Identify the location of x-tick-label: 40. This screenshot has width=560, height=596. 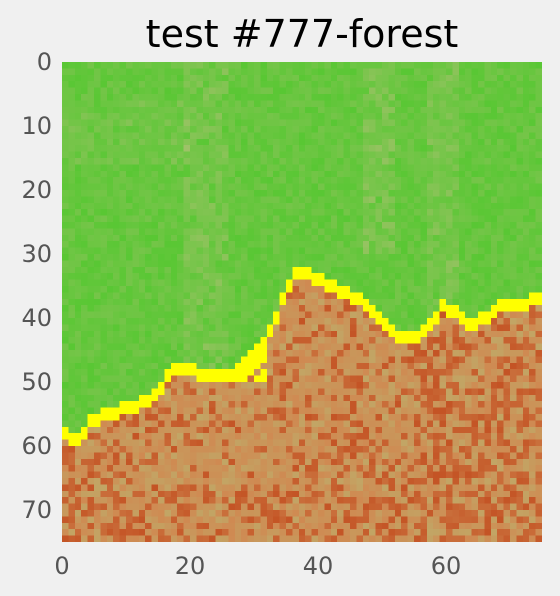
(318, 566).